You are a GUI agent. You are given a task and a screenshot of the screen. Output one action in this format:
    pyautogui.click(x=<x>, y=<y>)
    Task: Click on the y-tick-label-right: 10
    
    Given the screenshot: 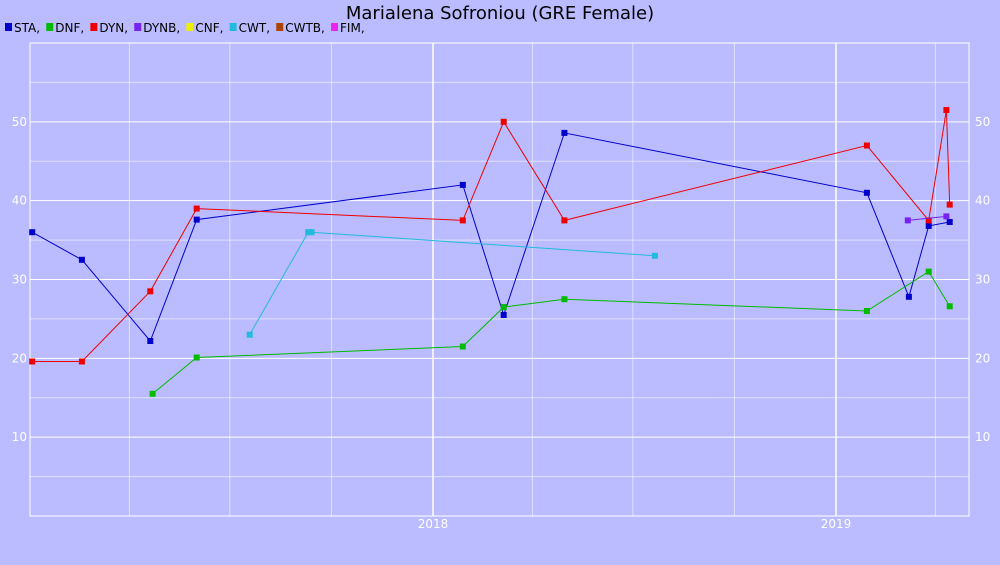 What is the action you would take?
    pyautogui.click(x=982, y=437)
    